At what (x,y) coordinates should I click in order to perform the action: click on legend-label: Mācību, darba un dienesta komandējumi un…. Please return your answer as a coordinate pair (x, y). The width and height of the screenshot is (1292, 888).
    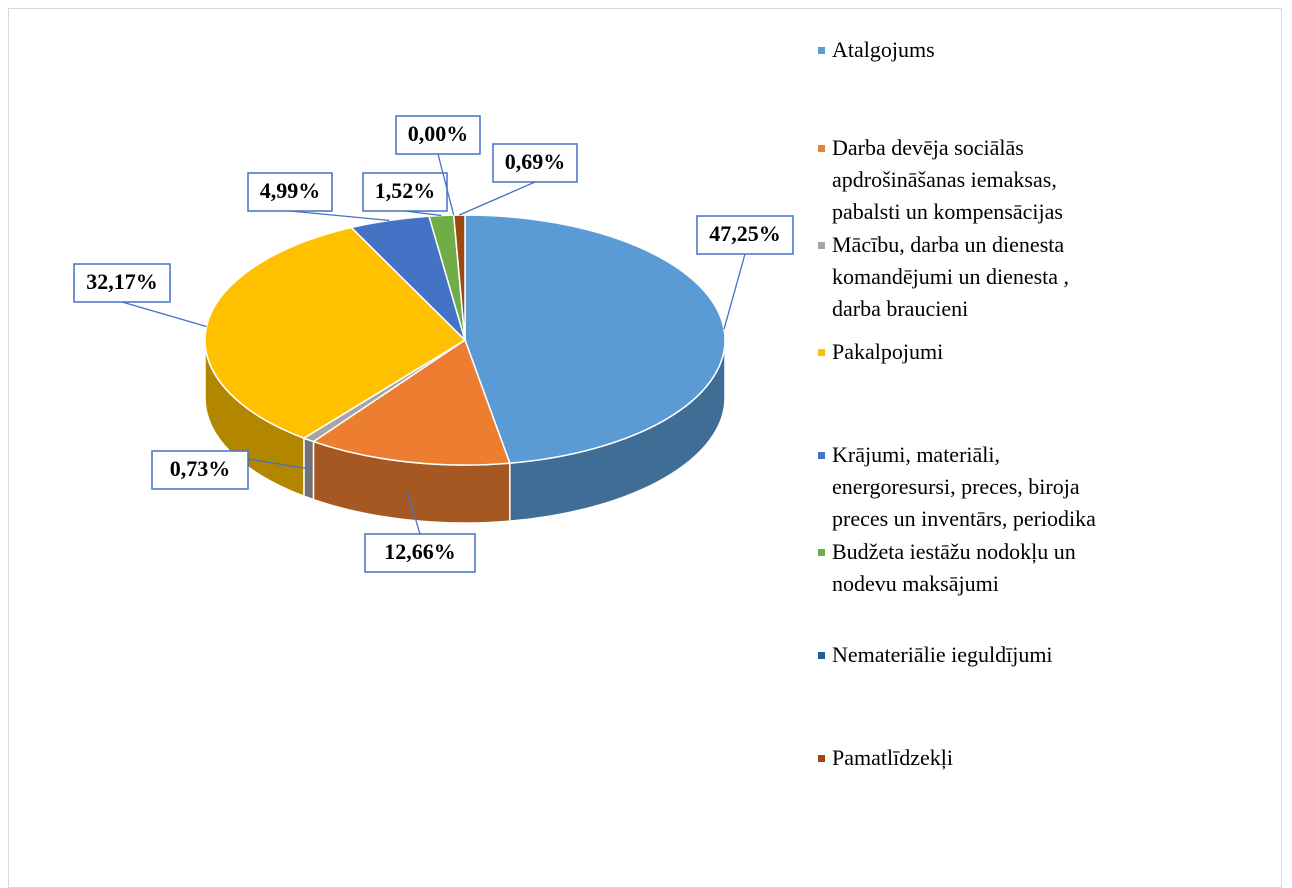
    Looking at the image, I should click on (951, 276).